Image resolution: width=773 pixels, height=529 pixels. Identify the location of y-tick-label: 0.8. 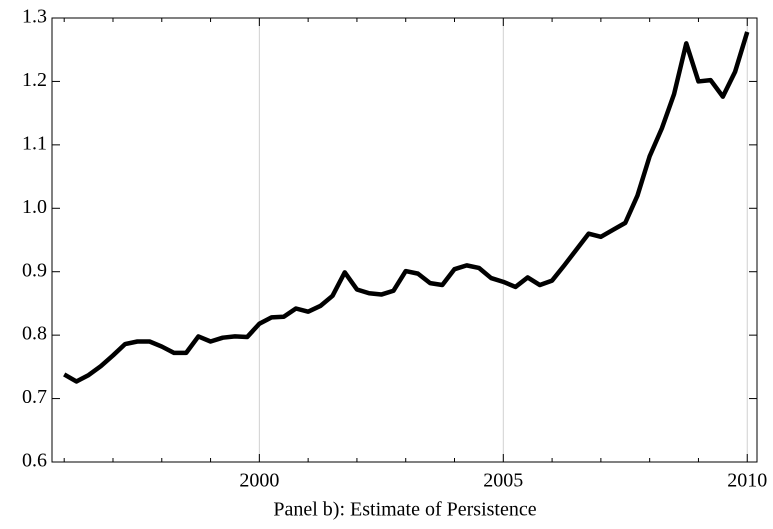
(34, 334).